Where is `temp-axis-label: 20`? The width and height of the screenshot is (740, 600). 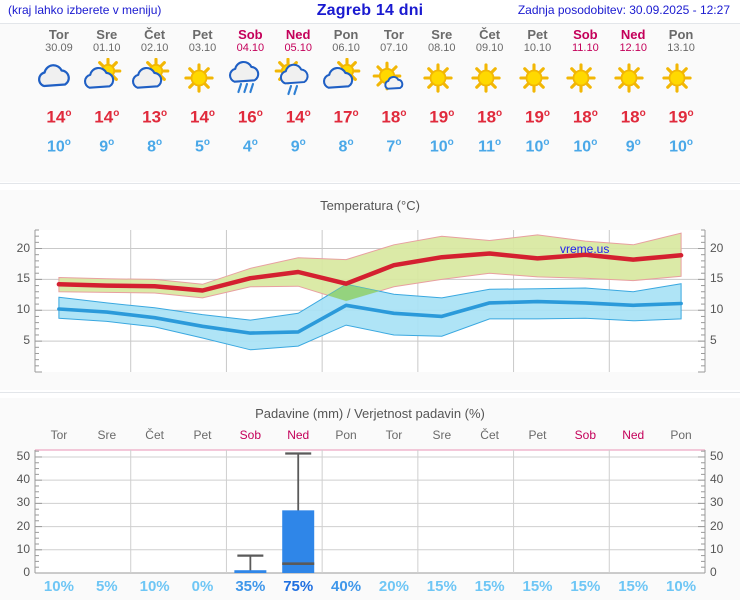
temp-axis-label: 20 is located at coordinates (23, 247).